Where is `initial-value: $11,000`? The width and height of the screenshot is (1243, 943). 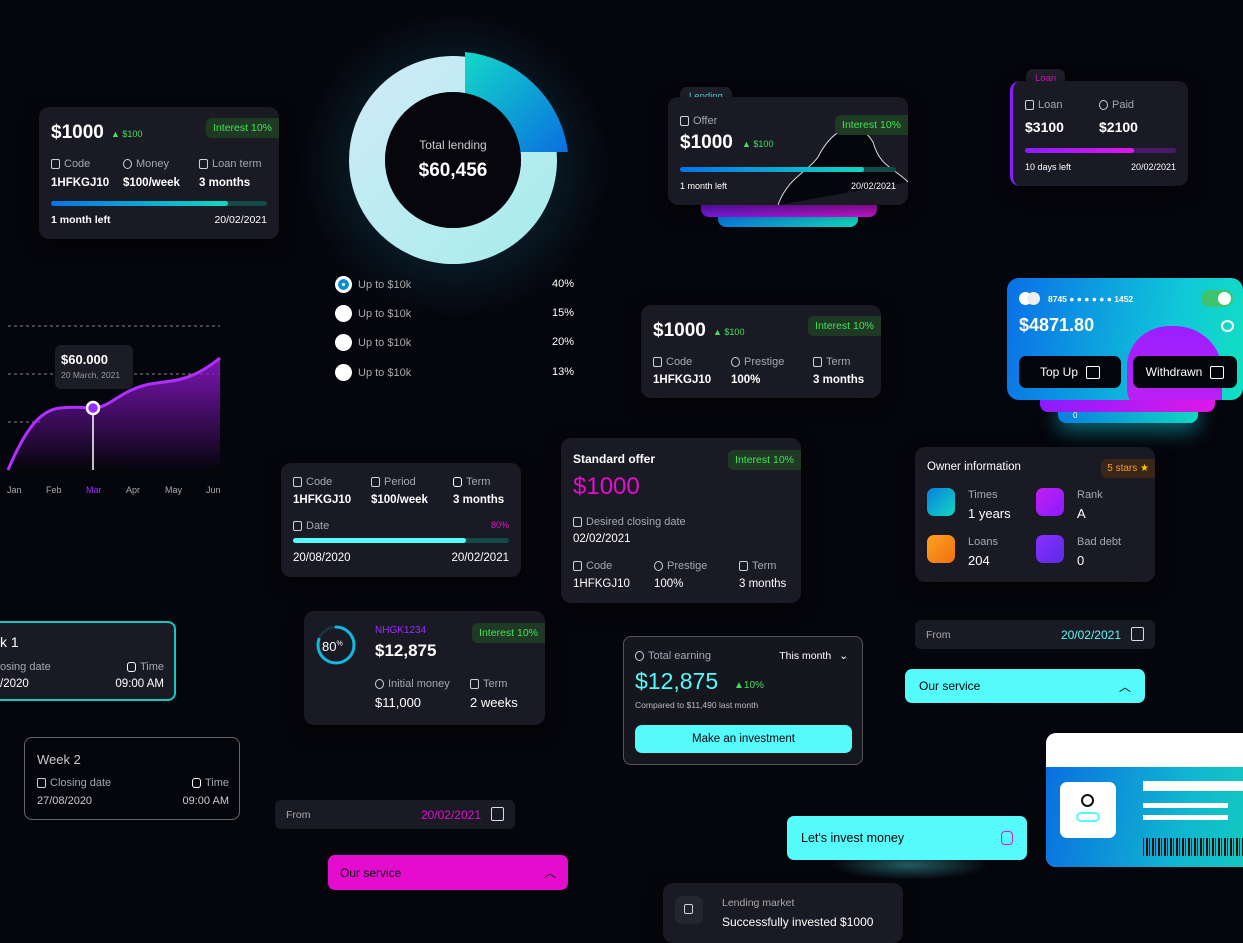 initial-value: $11,000 is located at coordinates (398, 702).